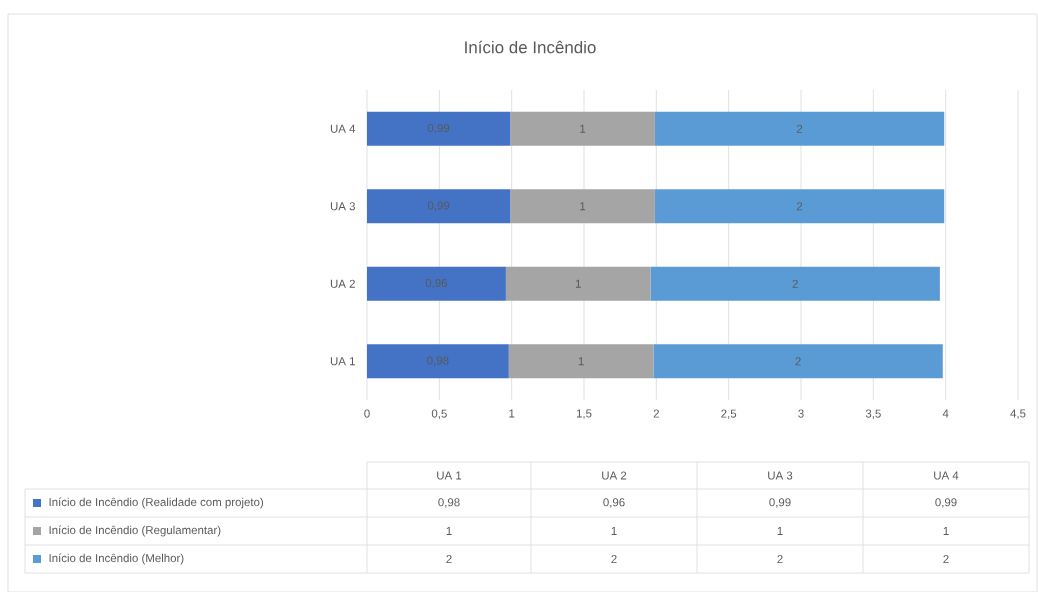 Image resolution: width=1038 pixels, height=592 pixels. What do you see at coordinates (530, 47) in the screenshot?
I see `chart-title: Início de Incêndio` at bounding box center [530, 47].